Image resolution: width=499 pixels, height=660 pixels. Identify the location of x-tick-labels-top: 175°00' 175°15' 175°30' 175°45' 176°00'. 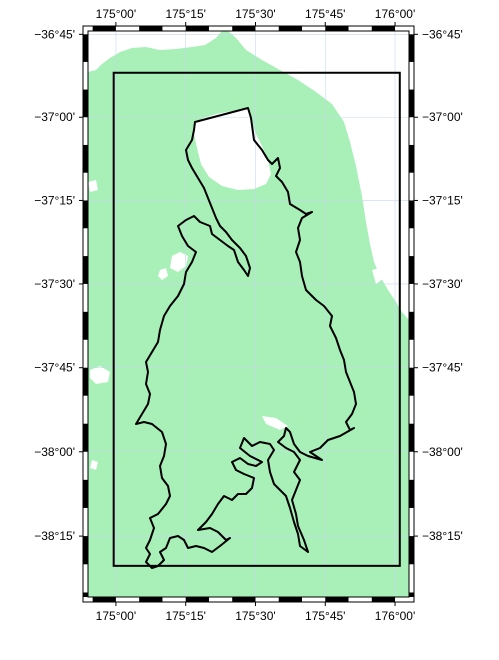
(256, 14).